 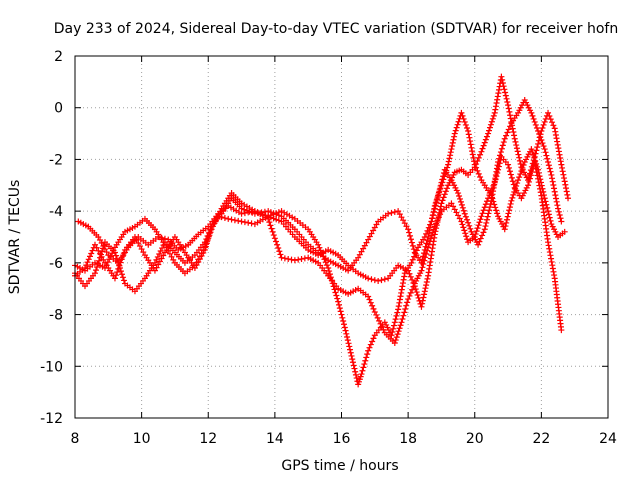 I want to click on x-tick-label: 10, so click(x=142, y=439).